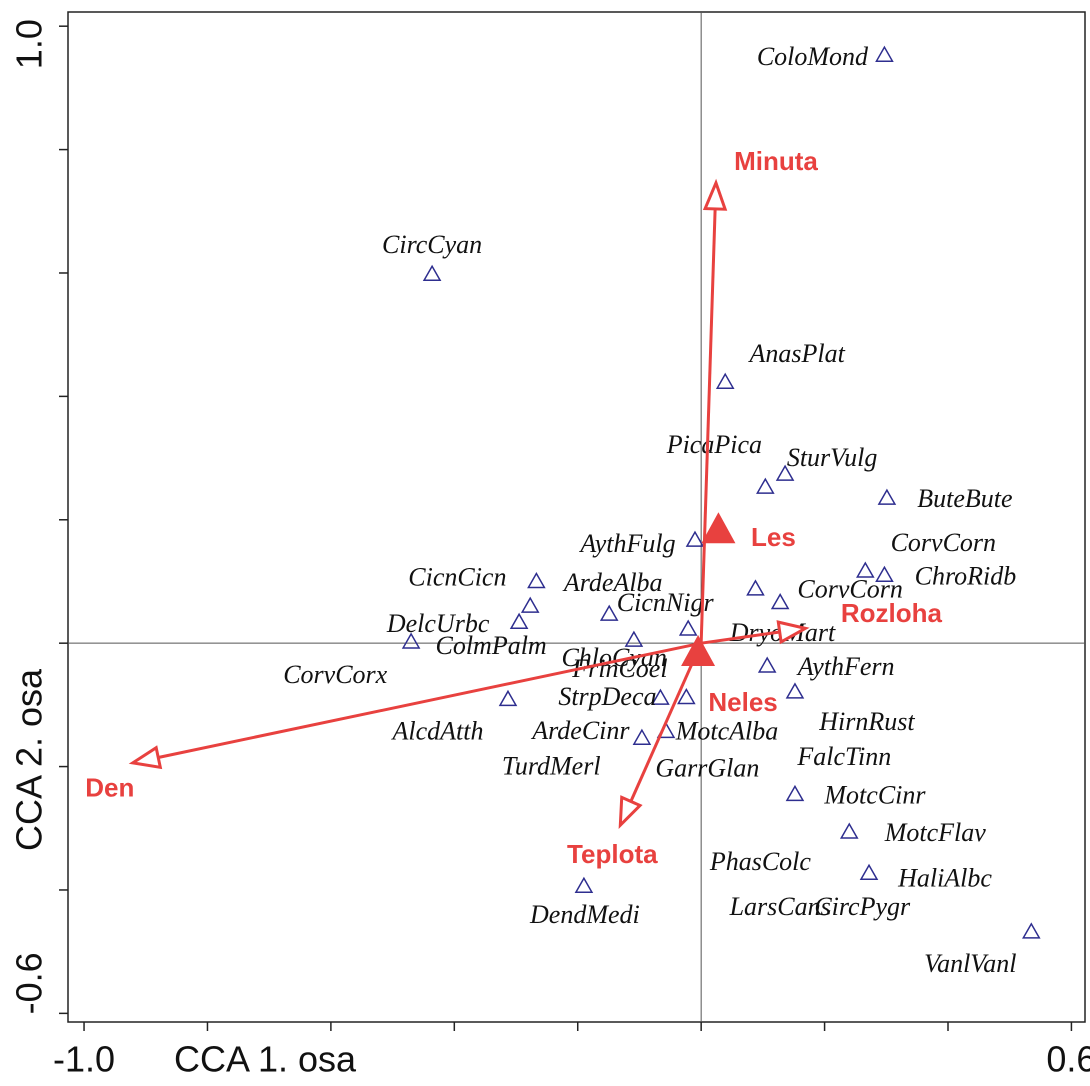 The image size is (1090, 1086). Describe the element at coordinates (612, 854) in the screenshot. I see `env-label: Teplota` at that location.